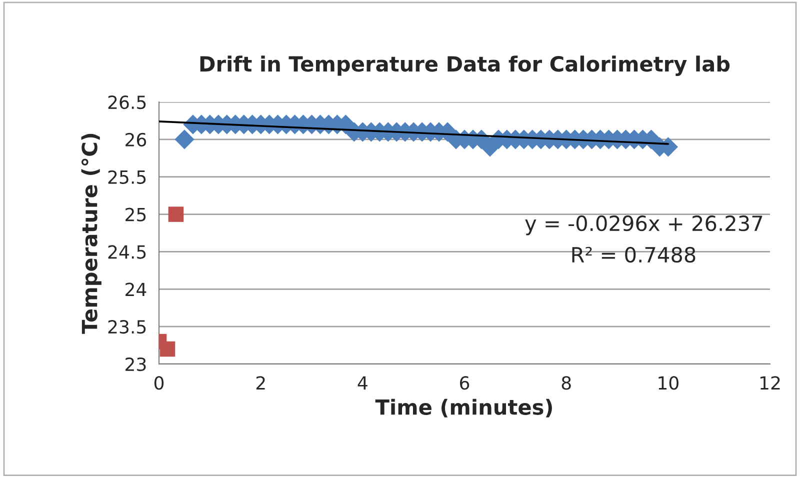 This screenshot has width=800, height=485. I want to click on x-tick-label: 12, so click(770, 383).